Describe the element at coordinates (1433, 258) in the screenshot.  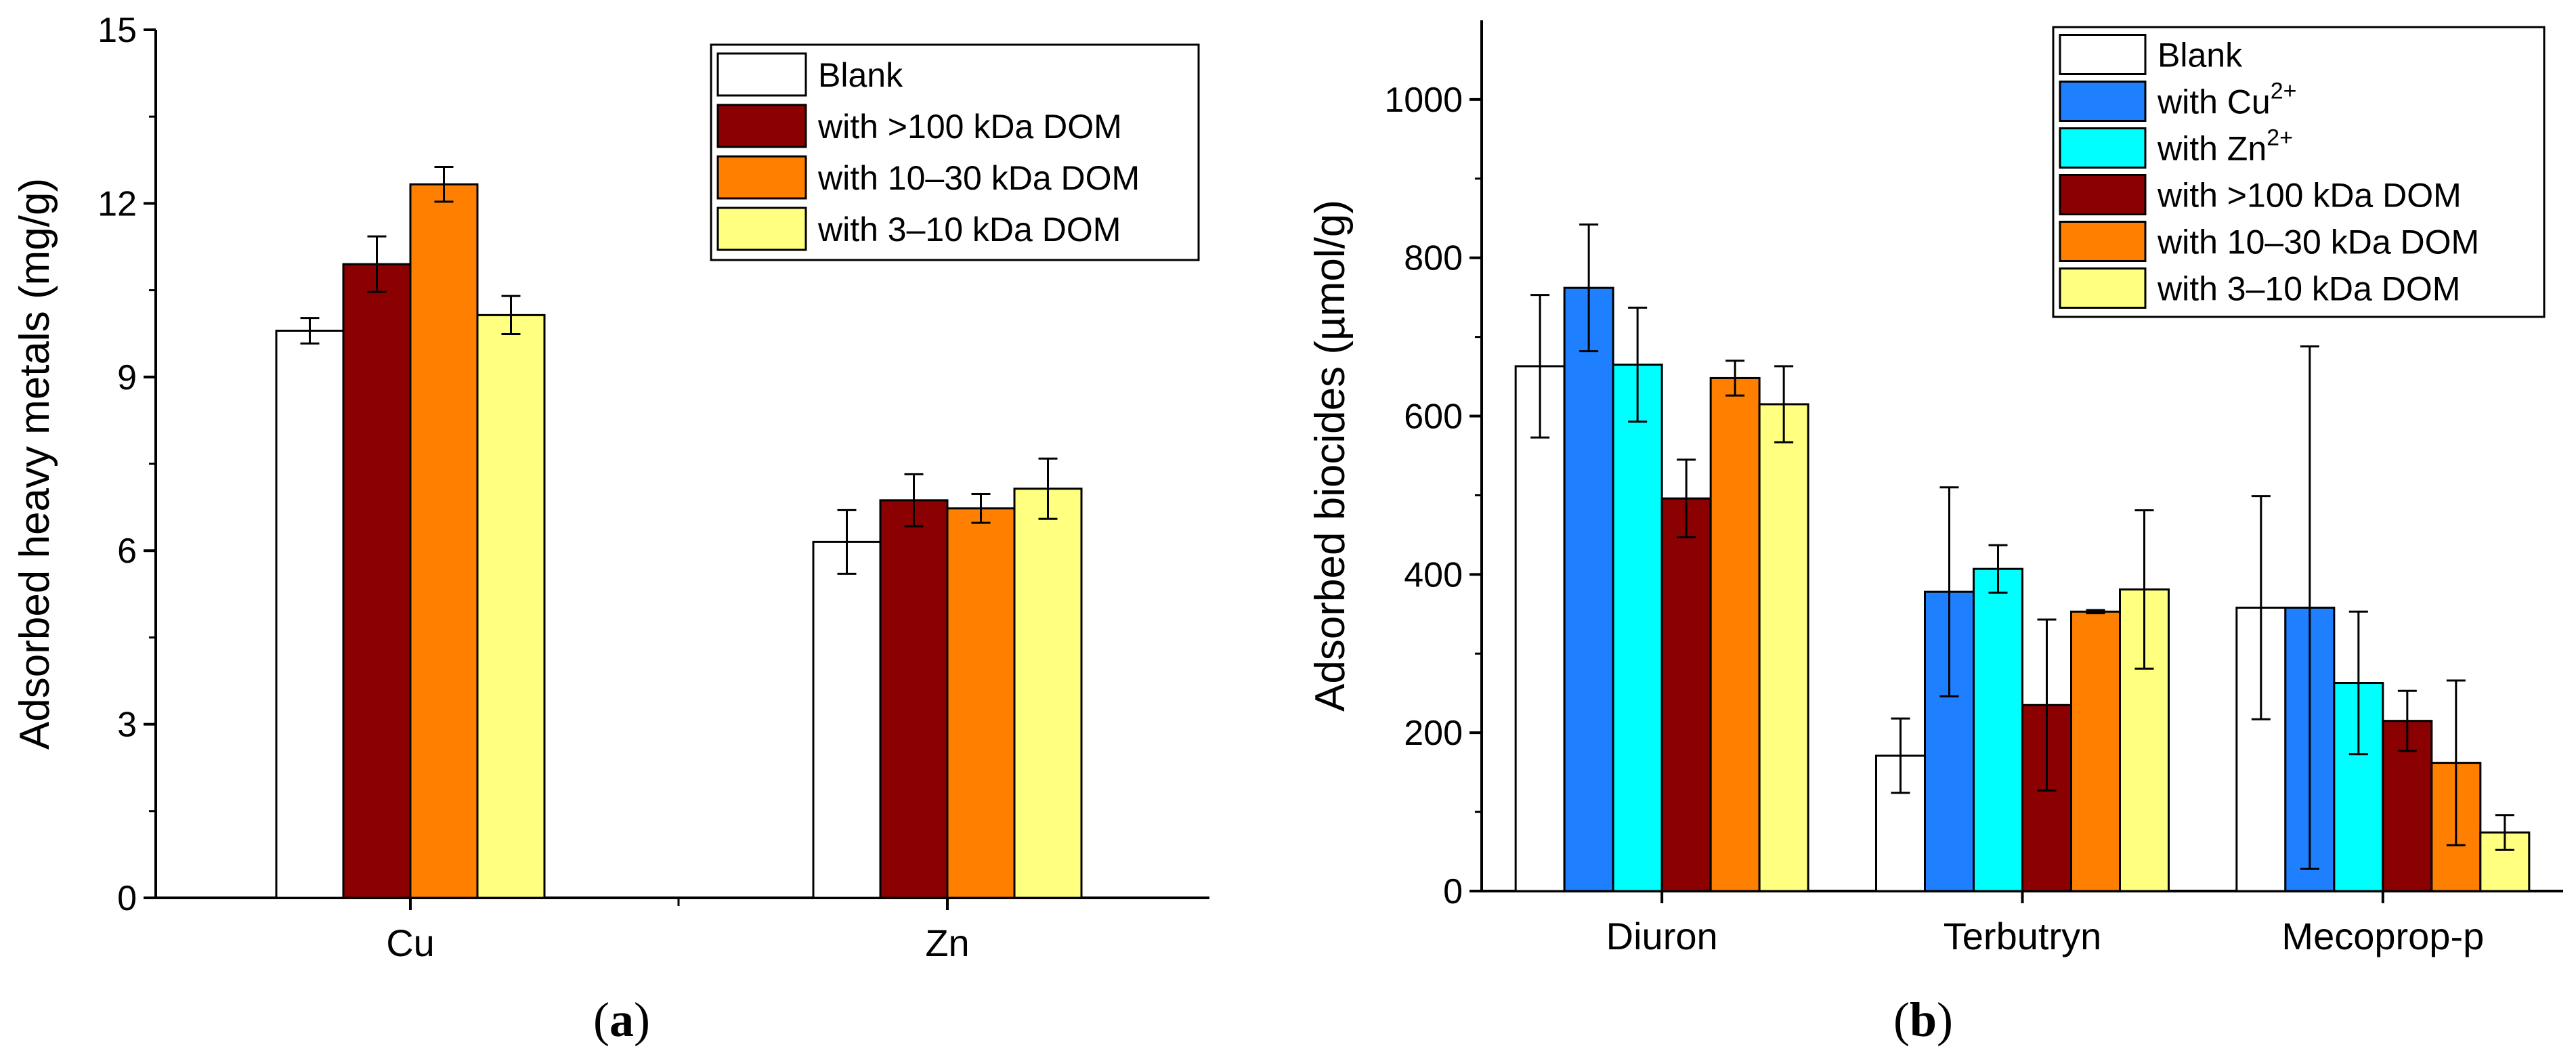
I see `y-tick-label: 800` at that location.